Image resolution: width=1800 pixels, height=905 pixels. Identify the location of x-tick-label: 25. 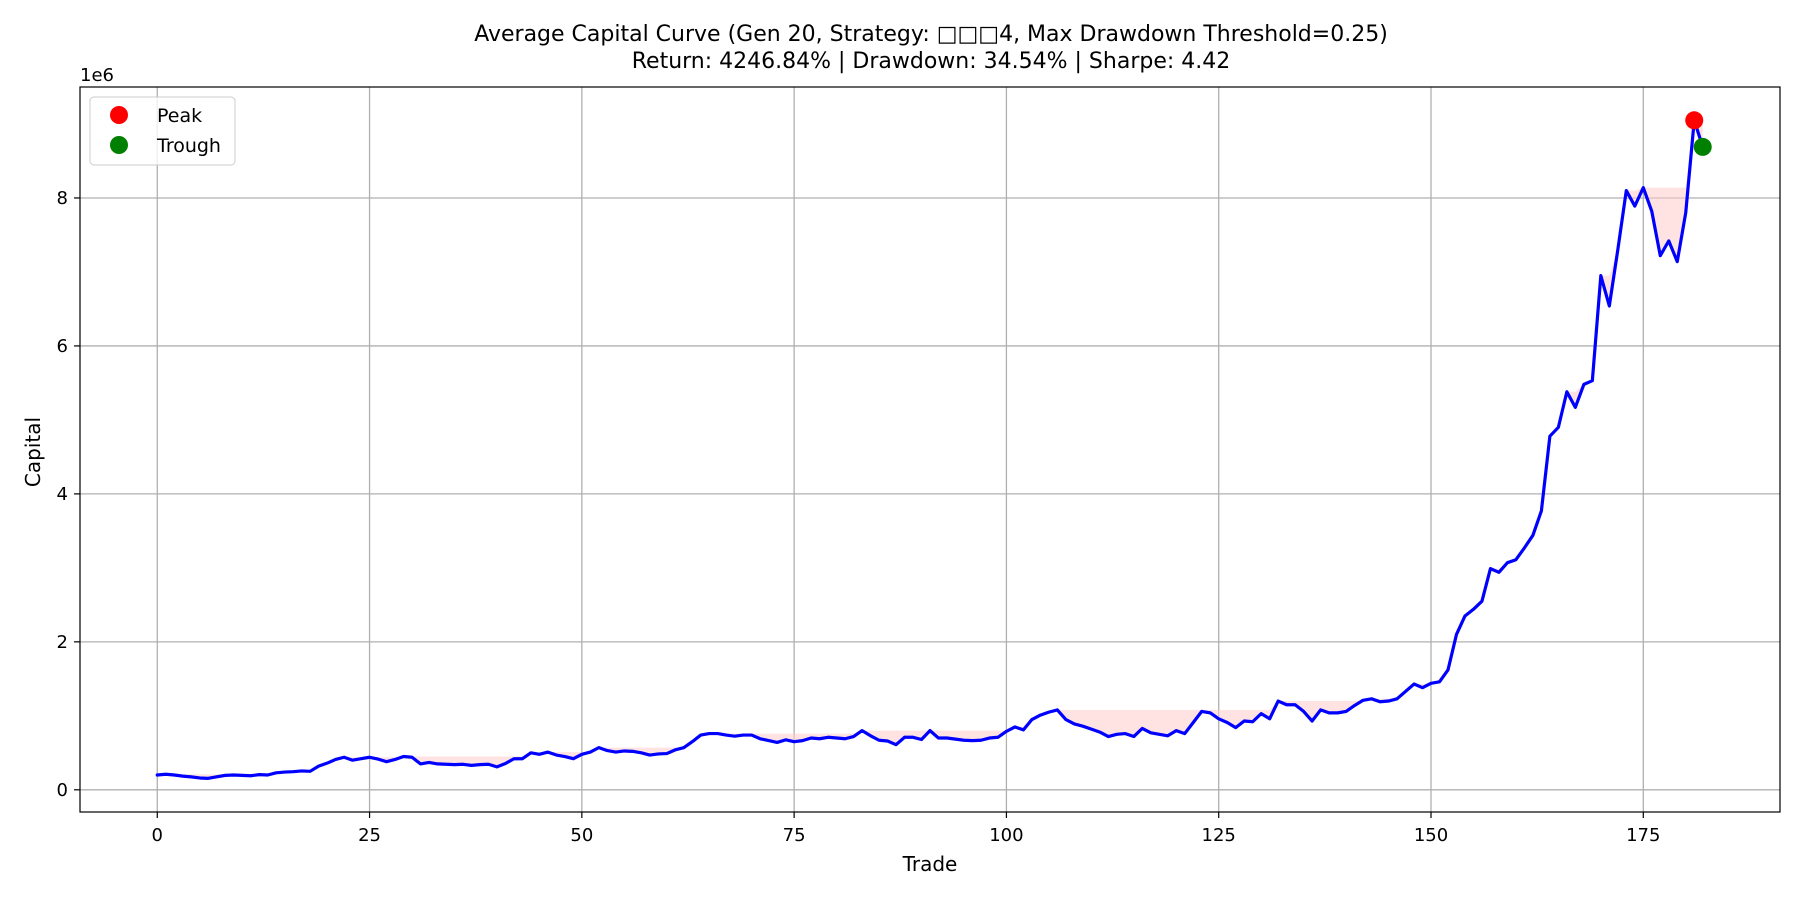
(369, 835).